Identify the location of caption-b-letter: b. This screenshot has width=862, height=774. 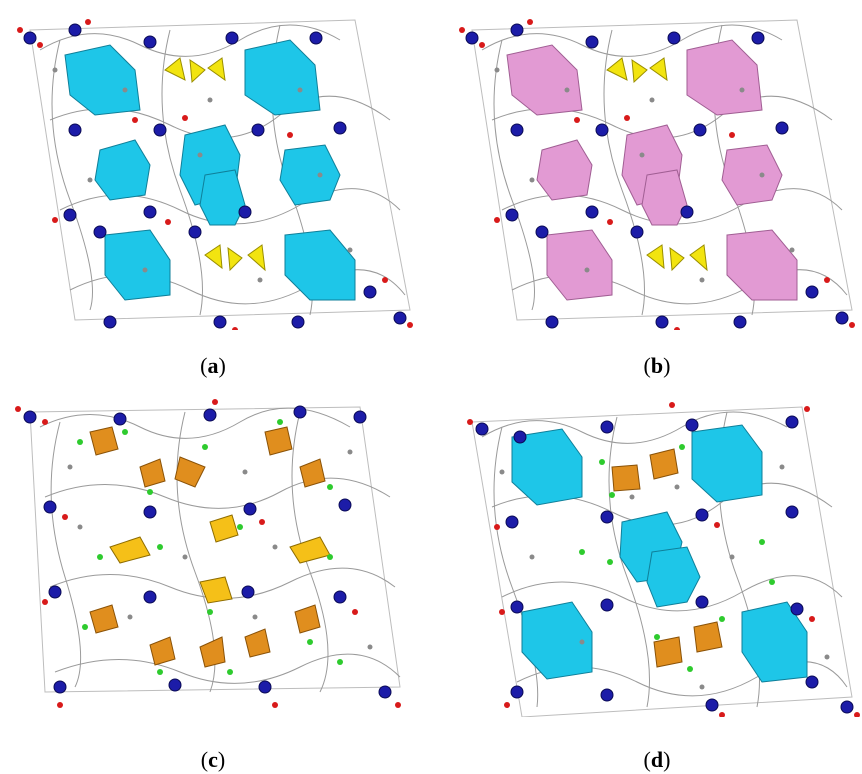
(657, 365).